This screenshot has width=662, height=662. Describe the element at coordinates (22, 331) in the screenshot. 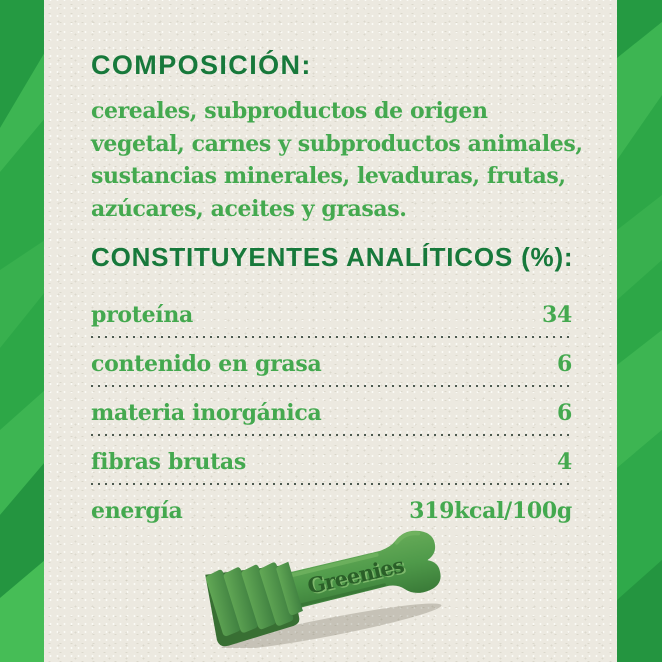

I see `frame-left-facets` at that location.